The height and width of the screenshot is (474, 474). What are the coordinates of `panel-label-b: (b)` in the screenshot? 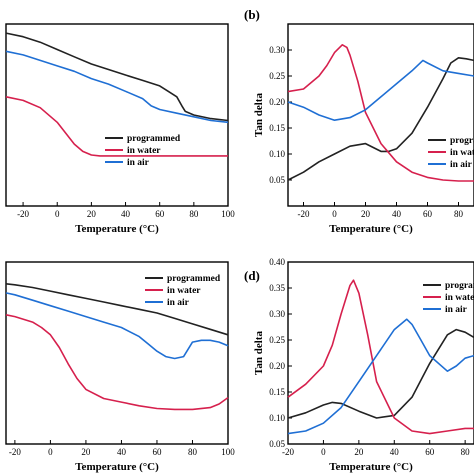 It's located at (252, 14).